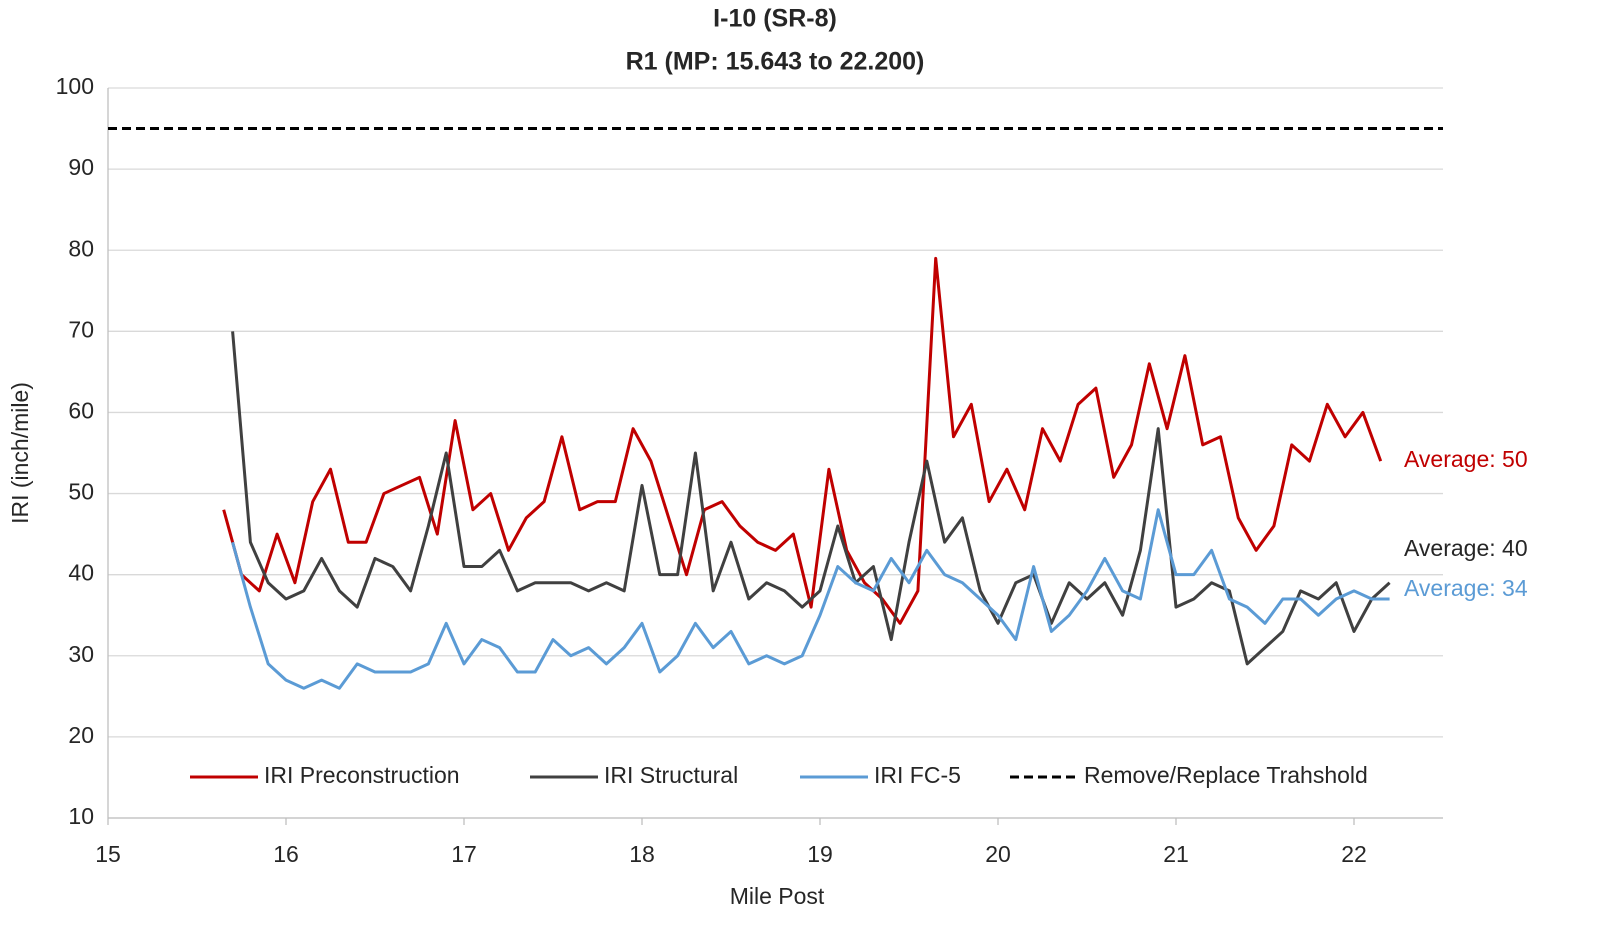 The height and width of the screenshot is (937, 1617). I want to click on annotation: Average: 40, so click(1466, 548).